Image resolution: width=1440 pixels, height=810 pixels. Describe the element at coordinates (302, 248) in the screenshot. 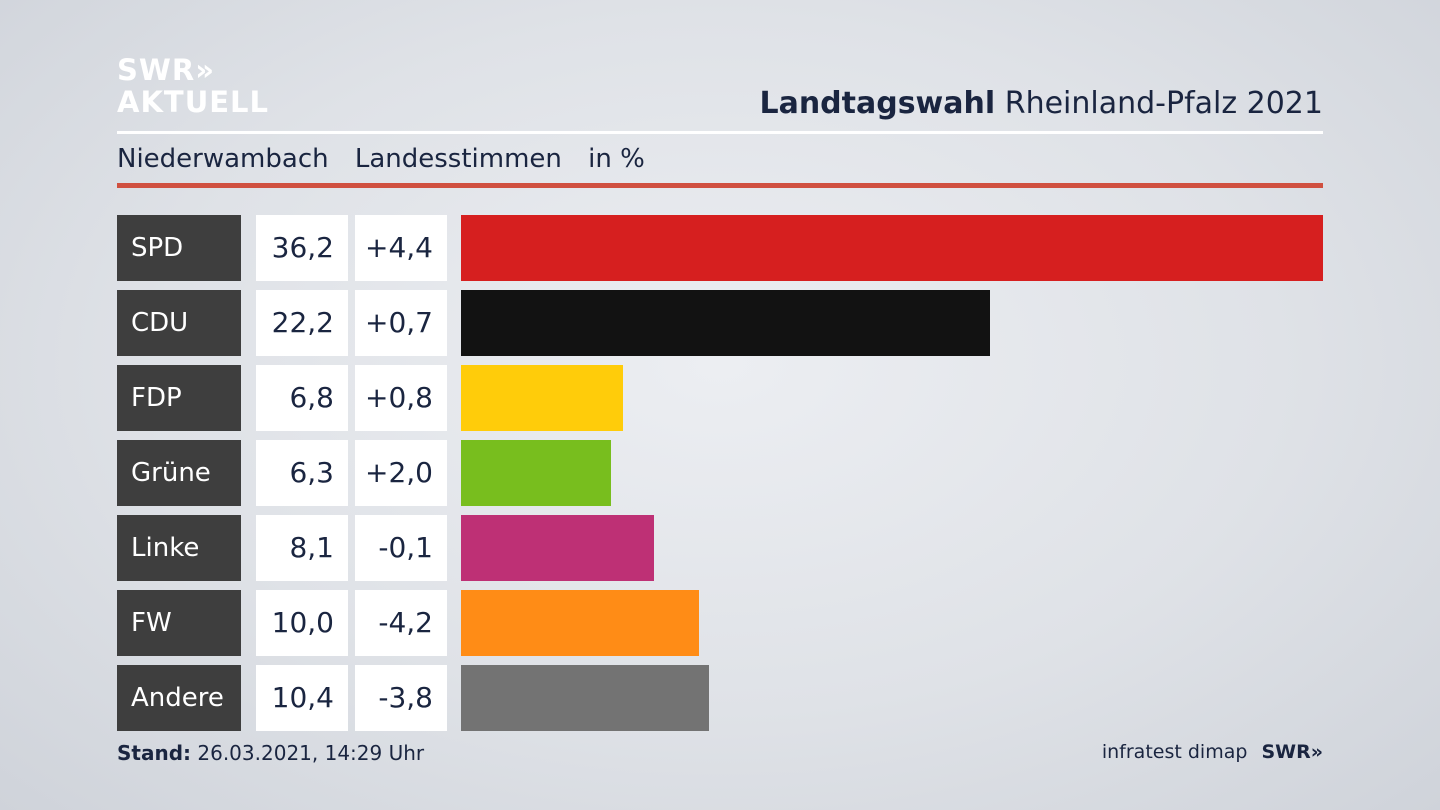

I see `value-label: 36,2` at that location.